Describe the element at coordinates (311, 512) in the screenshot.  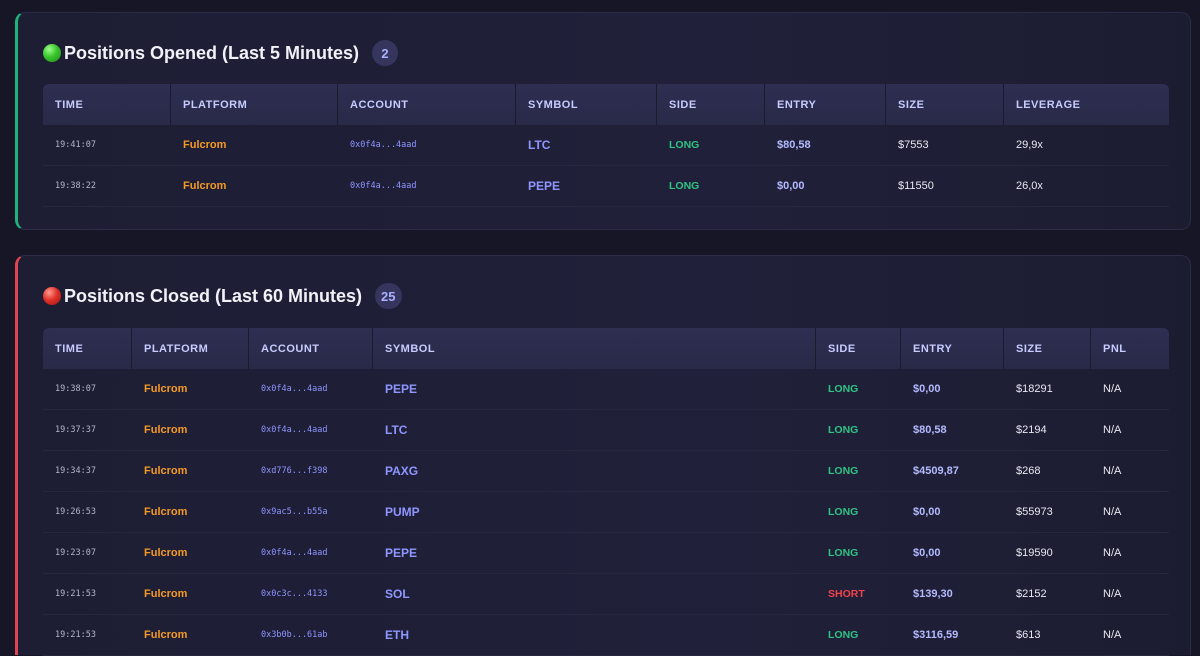
I see `cell-account-link: 0x9ac5...b55a` at that location.